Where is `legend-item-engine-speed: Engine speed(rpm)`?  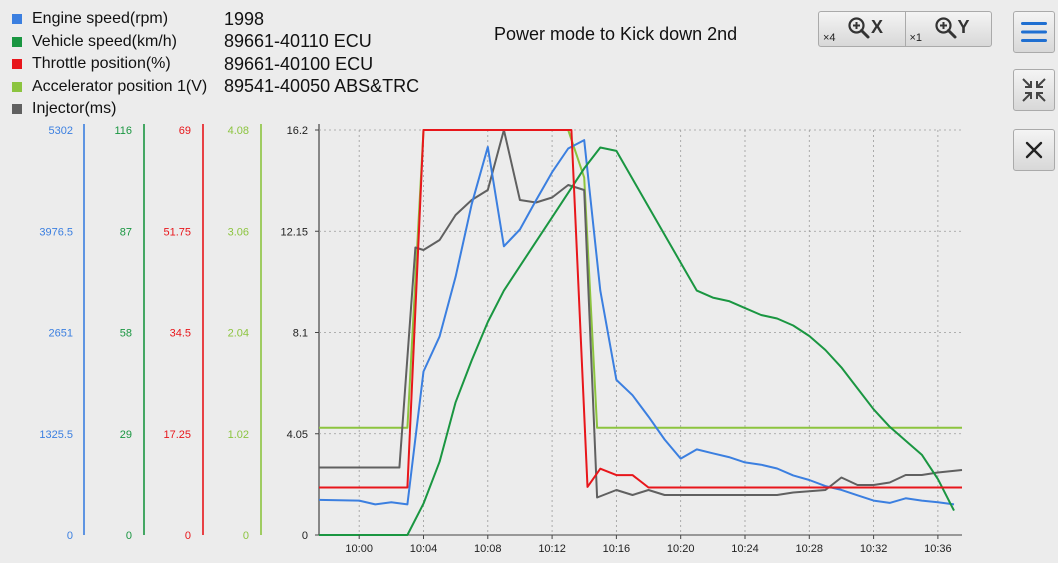
legend-item-engine-speed: Engine speed(rpm) is located at coordinates (109, 19).